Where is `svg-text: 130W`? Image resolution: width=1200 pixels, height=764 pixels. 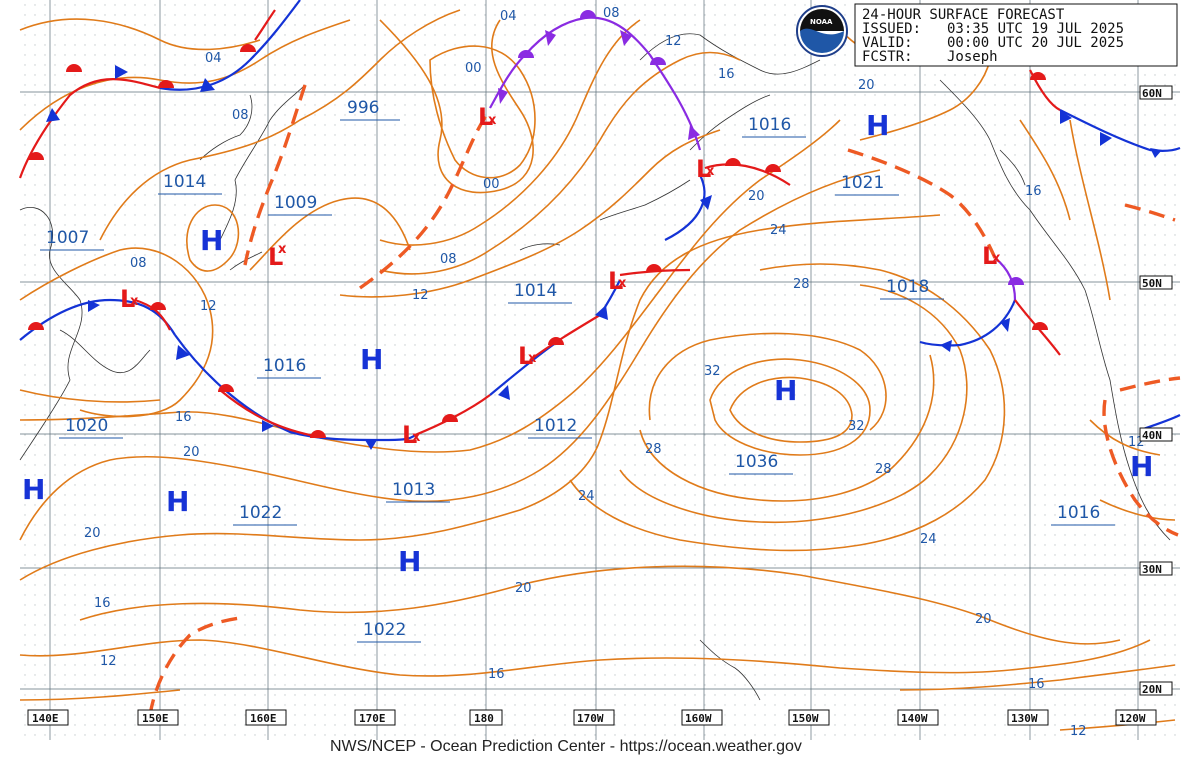 svg-text: 130W is located at coordinates (1024, 718).